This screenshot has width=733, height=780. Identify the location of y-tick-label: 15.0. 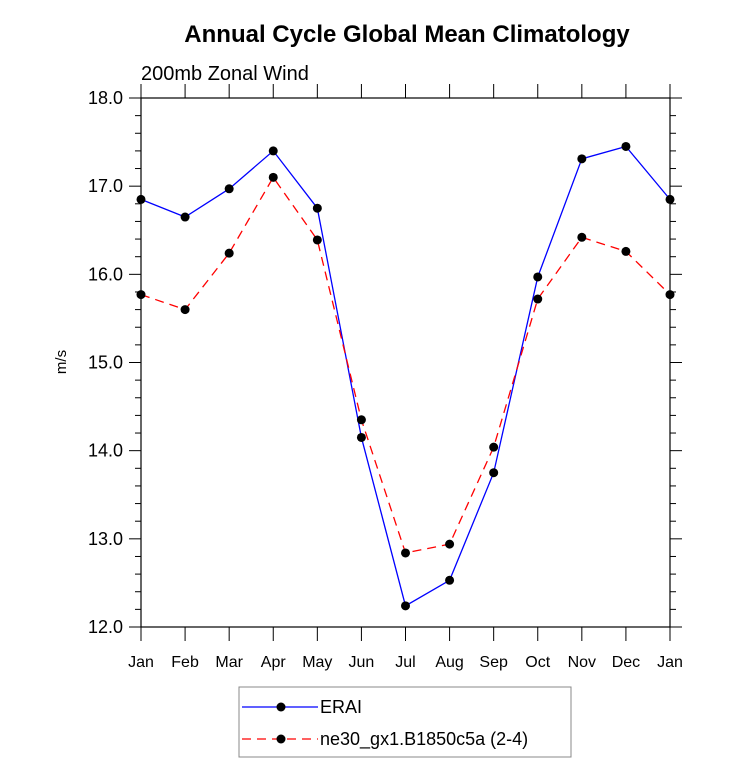
(105, 363).